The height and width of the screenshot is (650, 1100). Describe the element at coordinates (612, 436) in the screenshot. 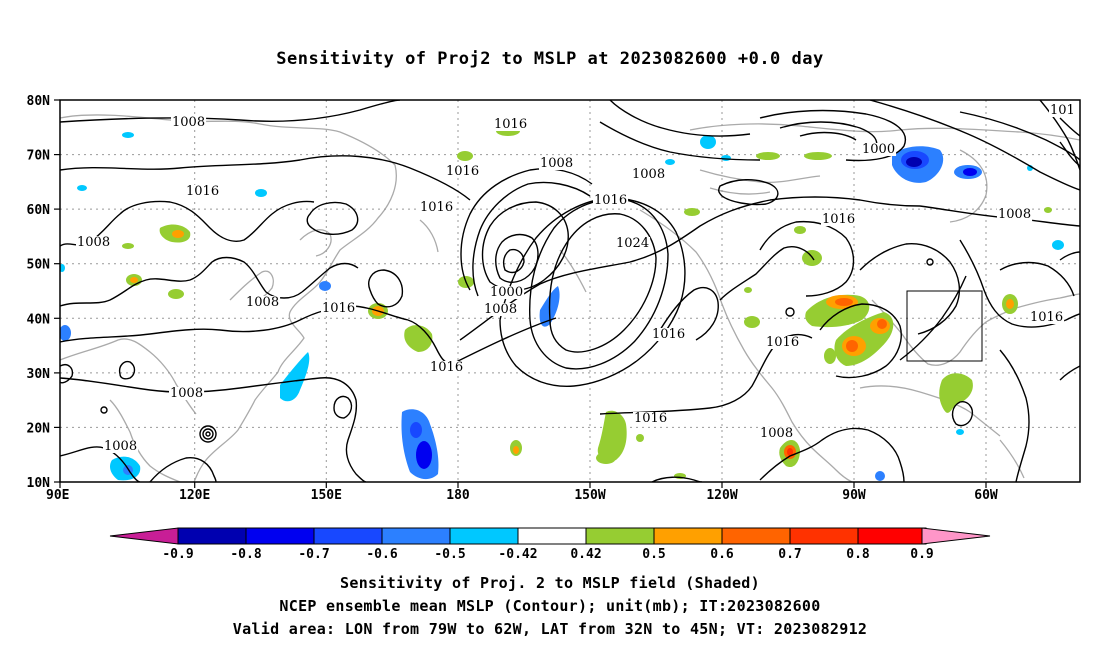

I see `pos-shade-subtropics` at that location.